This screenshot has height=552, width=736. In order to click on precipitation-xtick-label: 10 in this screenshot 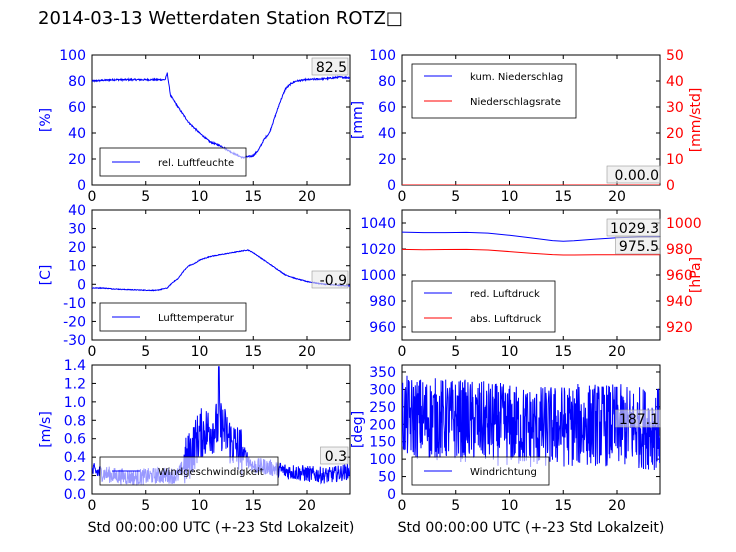, I will do `click(510, 197)`.